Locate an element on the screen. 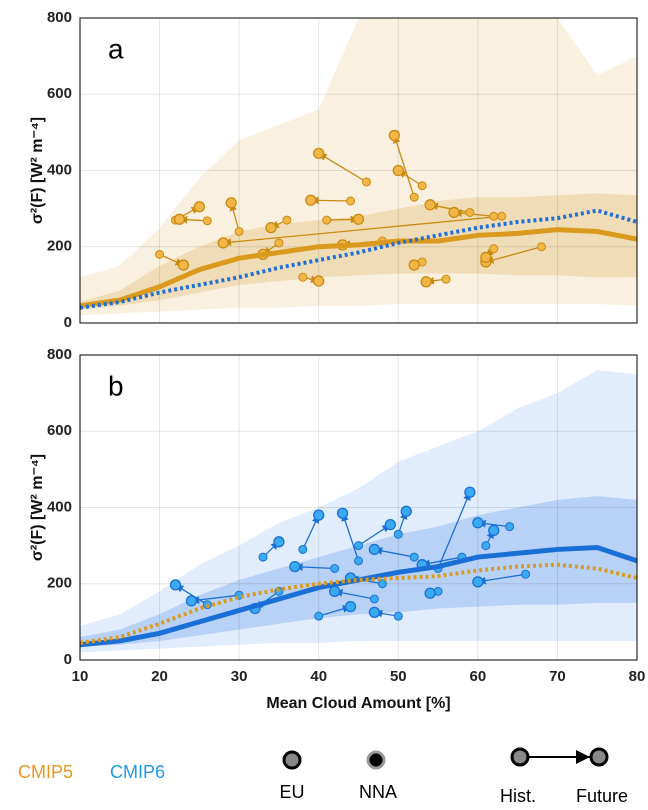  x-tick-label: 30 is located at coordinates (239, 676).